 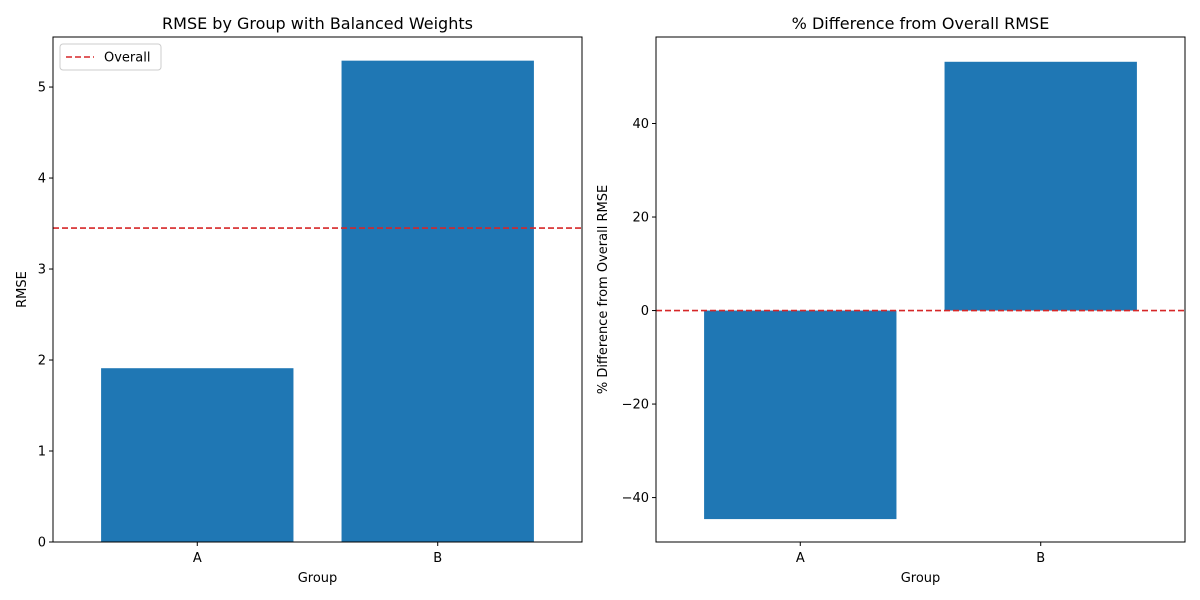 What do you see at coordinates (921, 23) in the screenshot?
I see `chart-title: % Difference from Overall RMSE` at bounding box center [921, 23].